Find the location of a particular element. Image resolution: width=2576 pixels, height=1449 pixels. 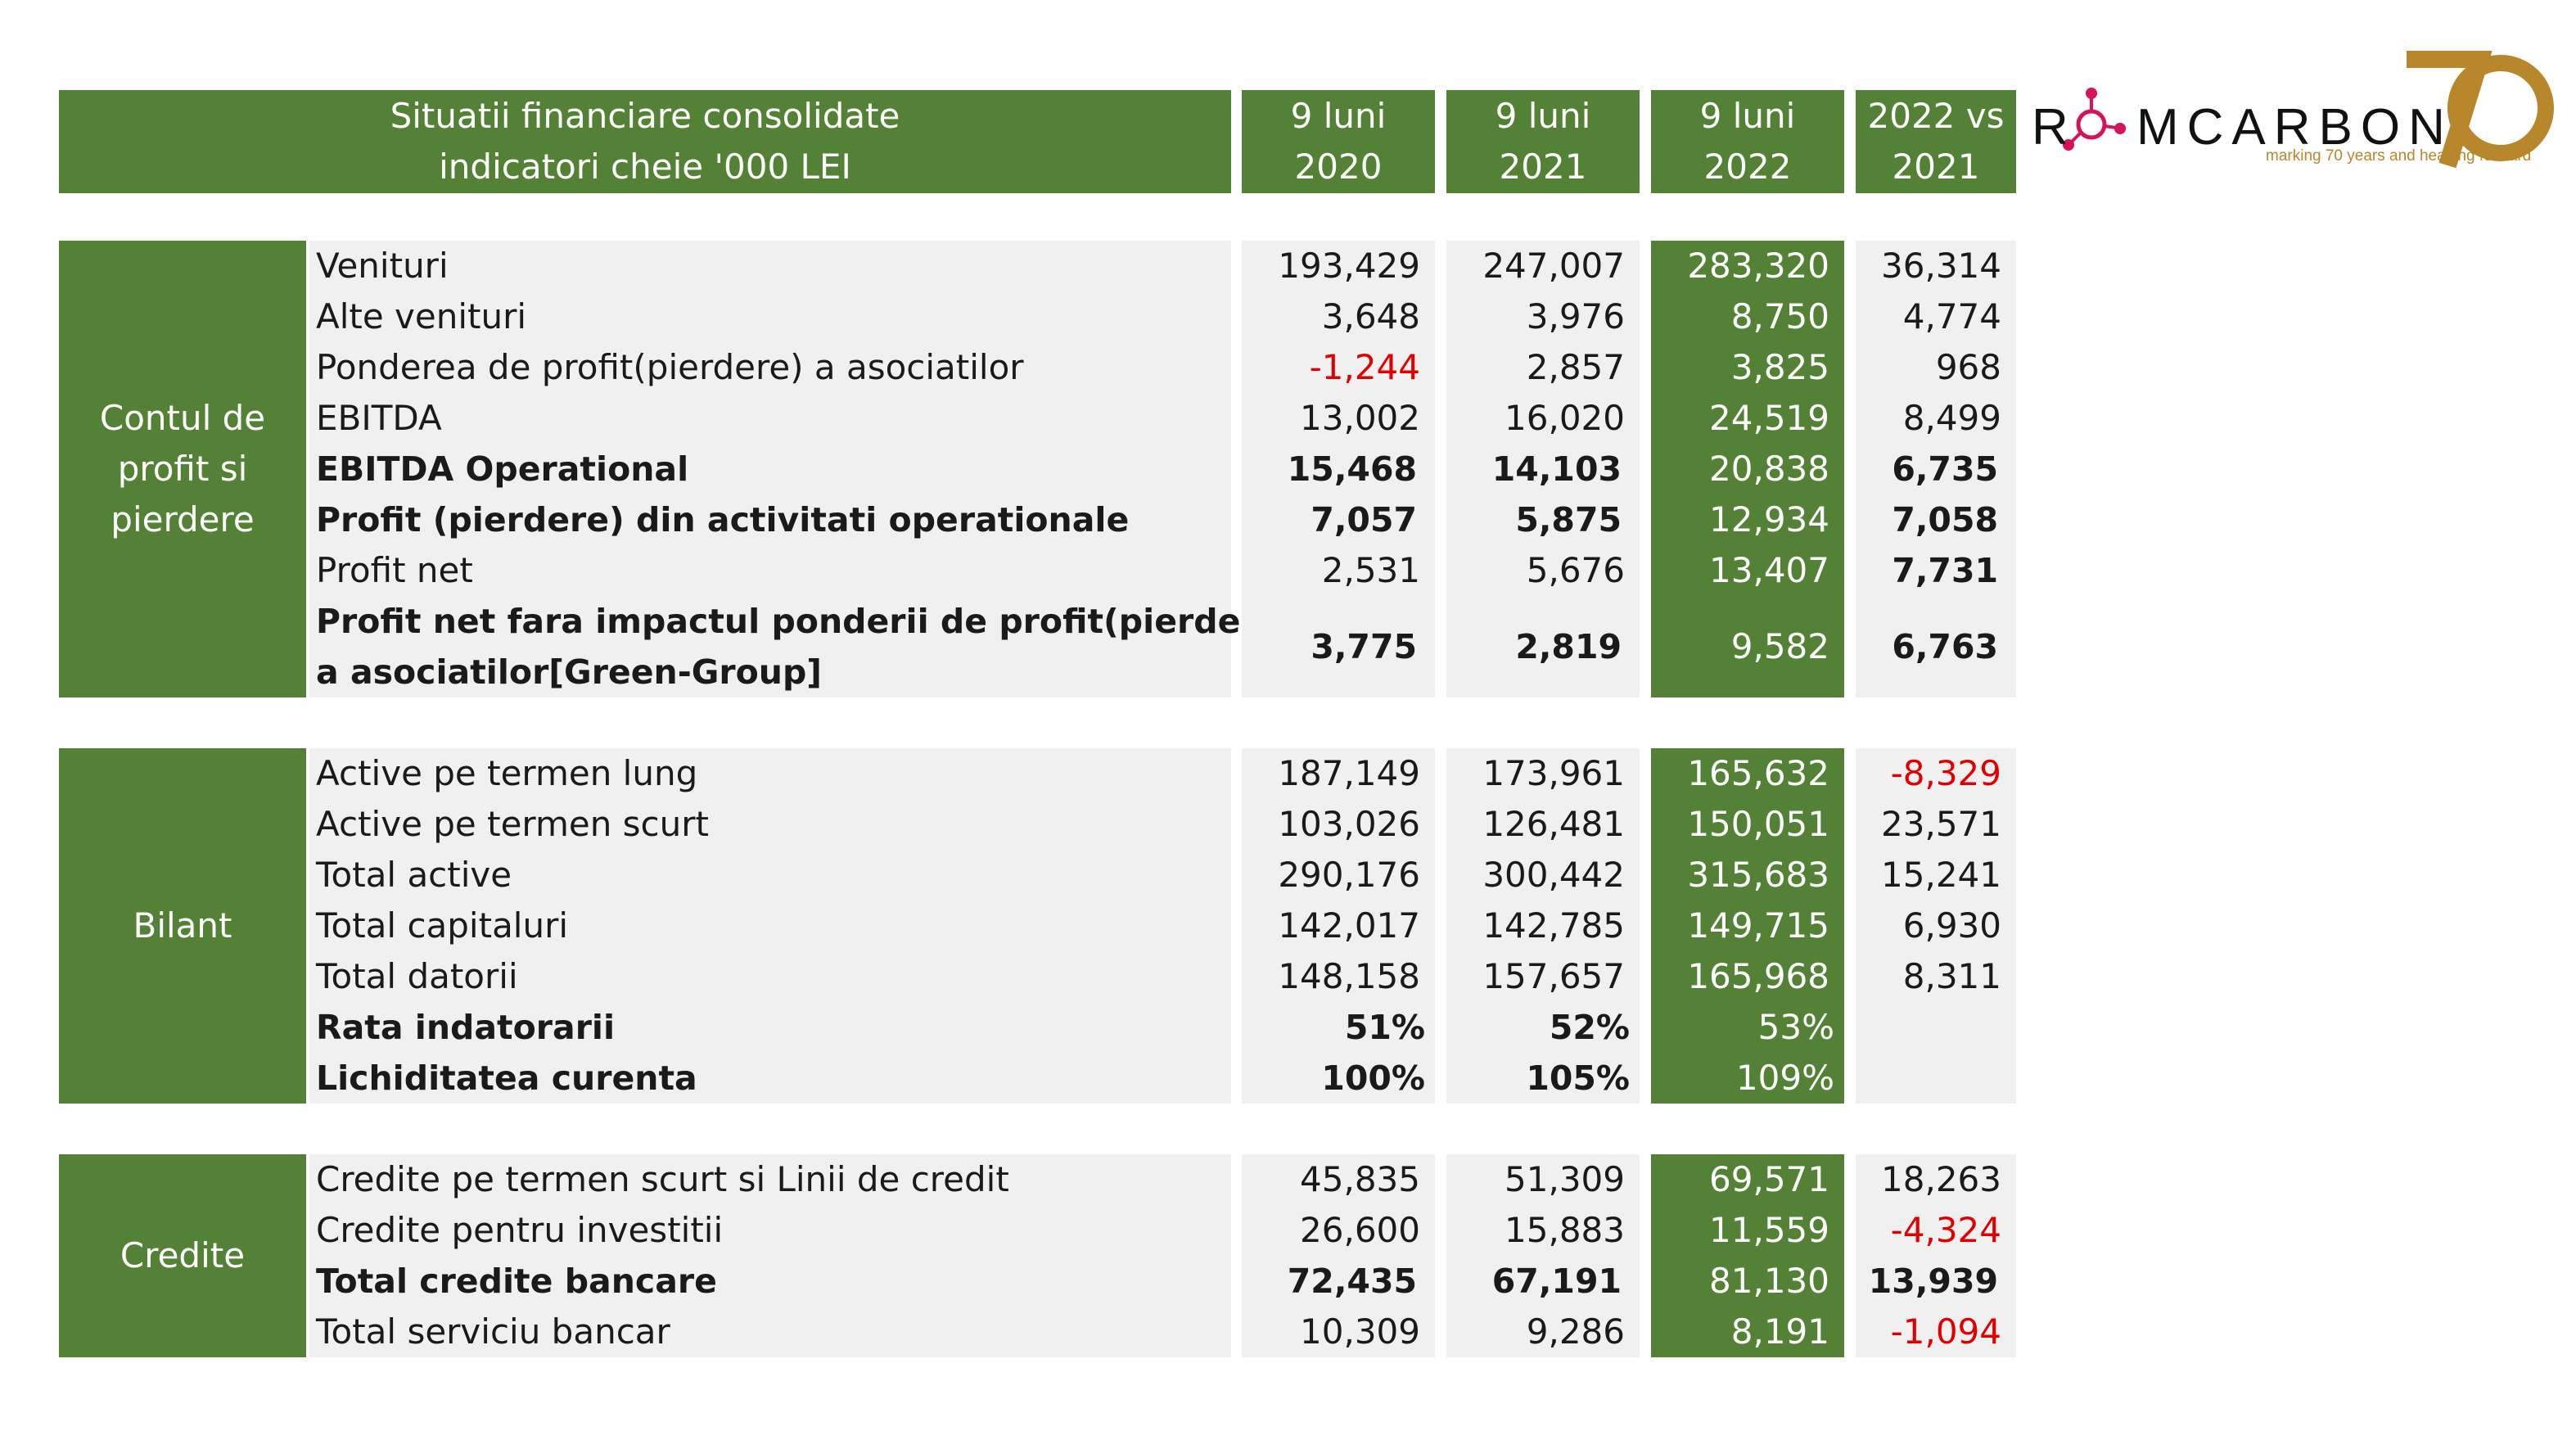

cell-value: 51% is located at coordinates (1384, 1027).